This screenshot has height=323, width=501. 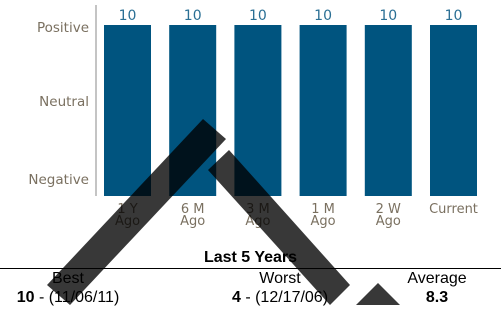 I want to click on x-tick-label: Current, so click(x=453, y=209).